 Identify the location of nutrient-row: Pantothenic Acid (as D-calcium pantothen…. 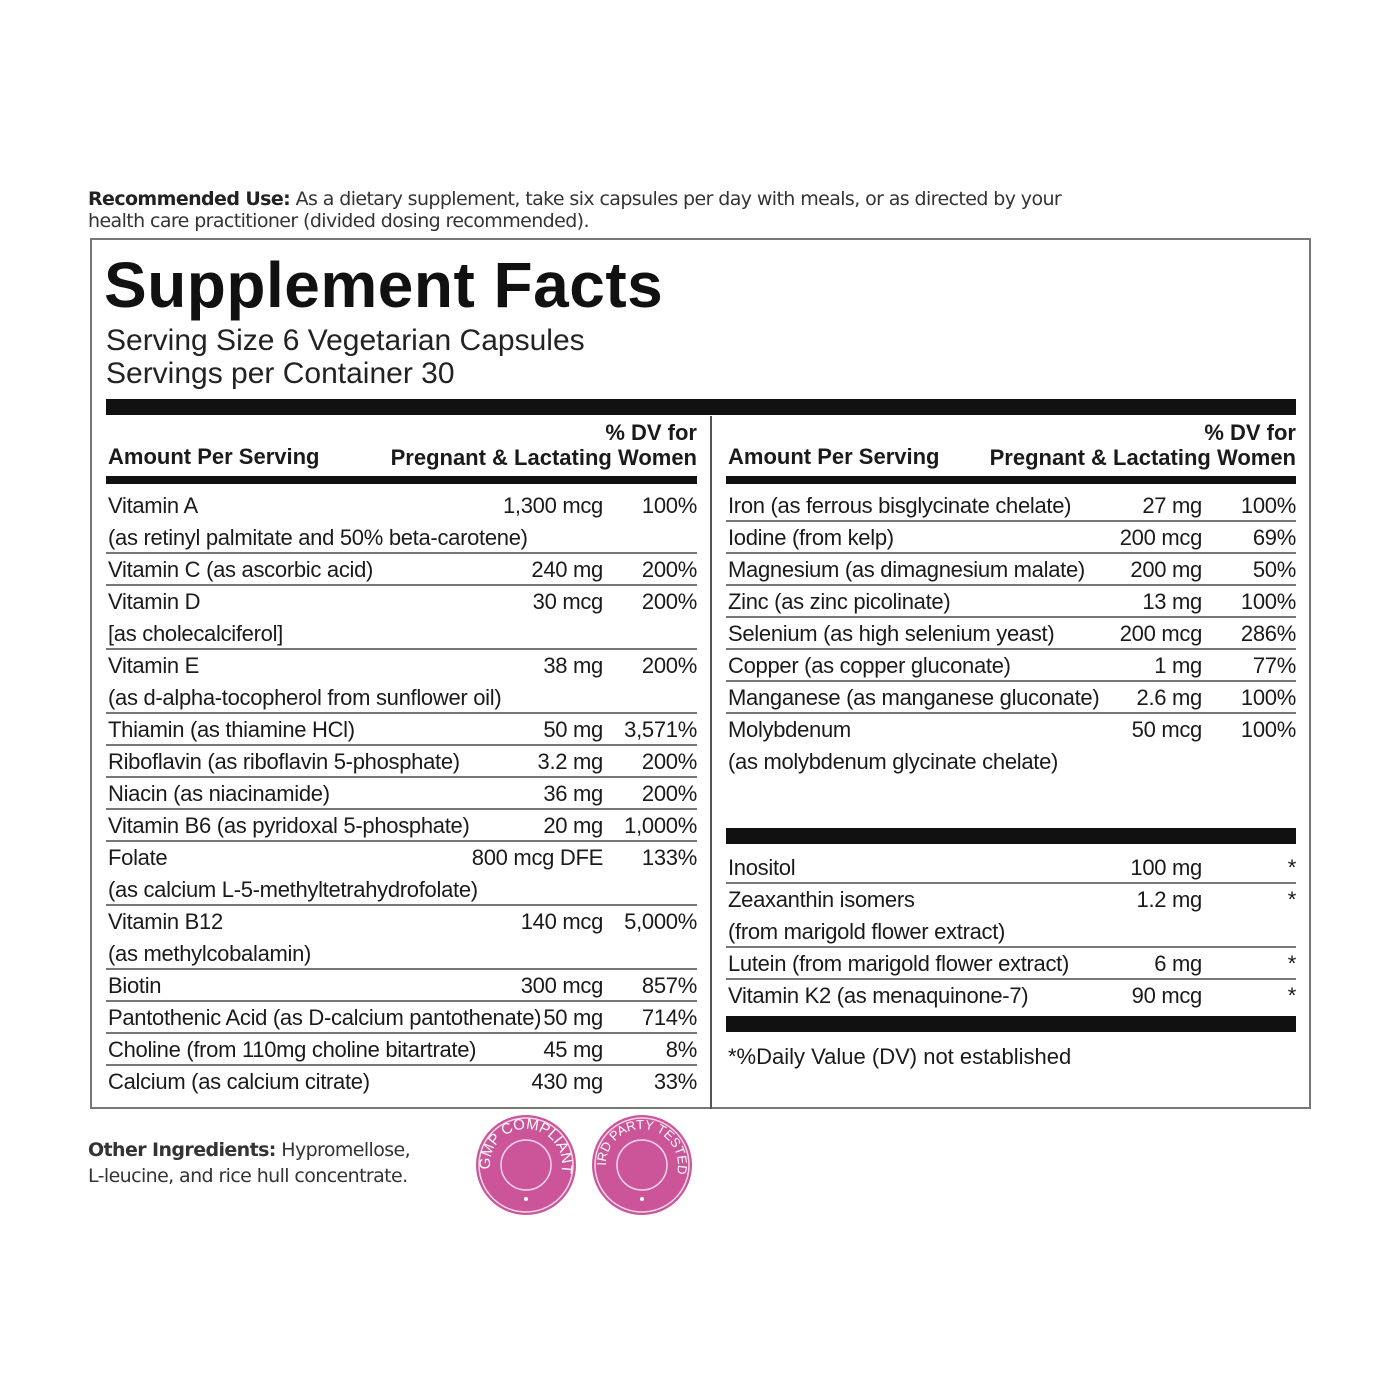
(401, 1018).